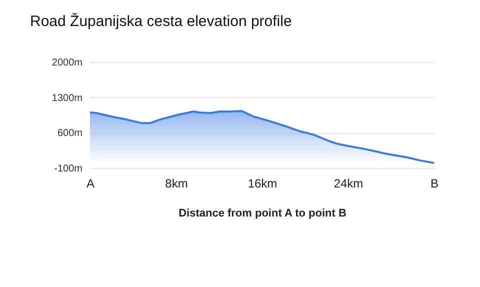 The height and width of the screenshot is (287, 480). I want to click on y-tick-label: -100m, so click(68, 169).